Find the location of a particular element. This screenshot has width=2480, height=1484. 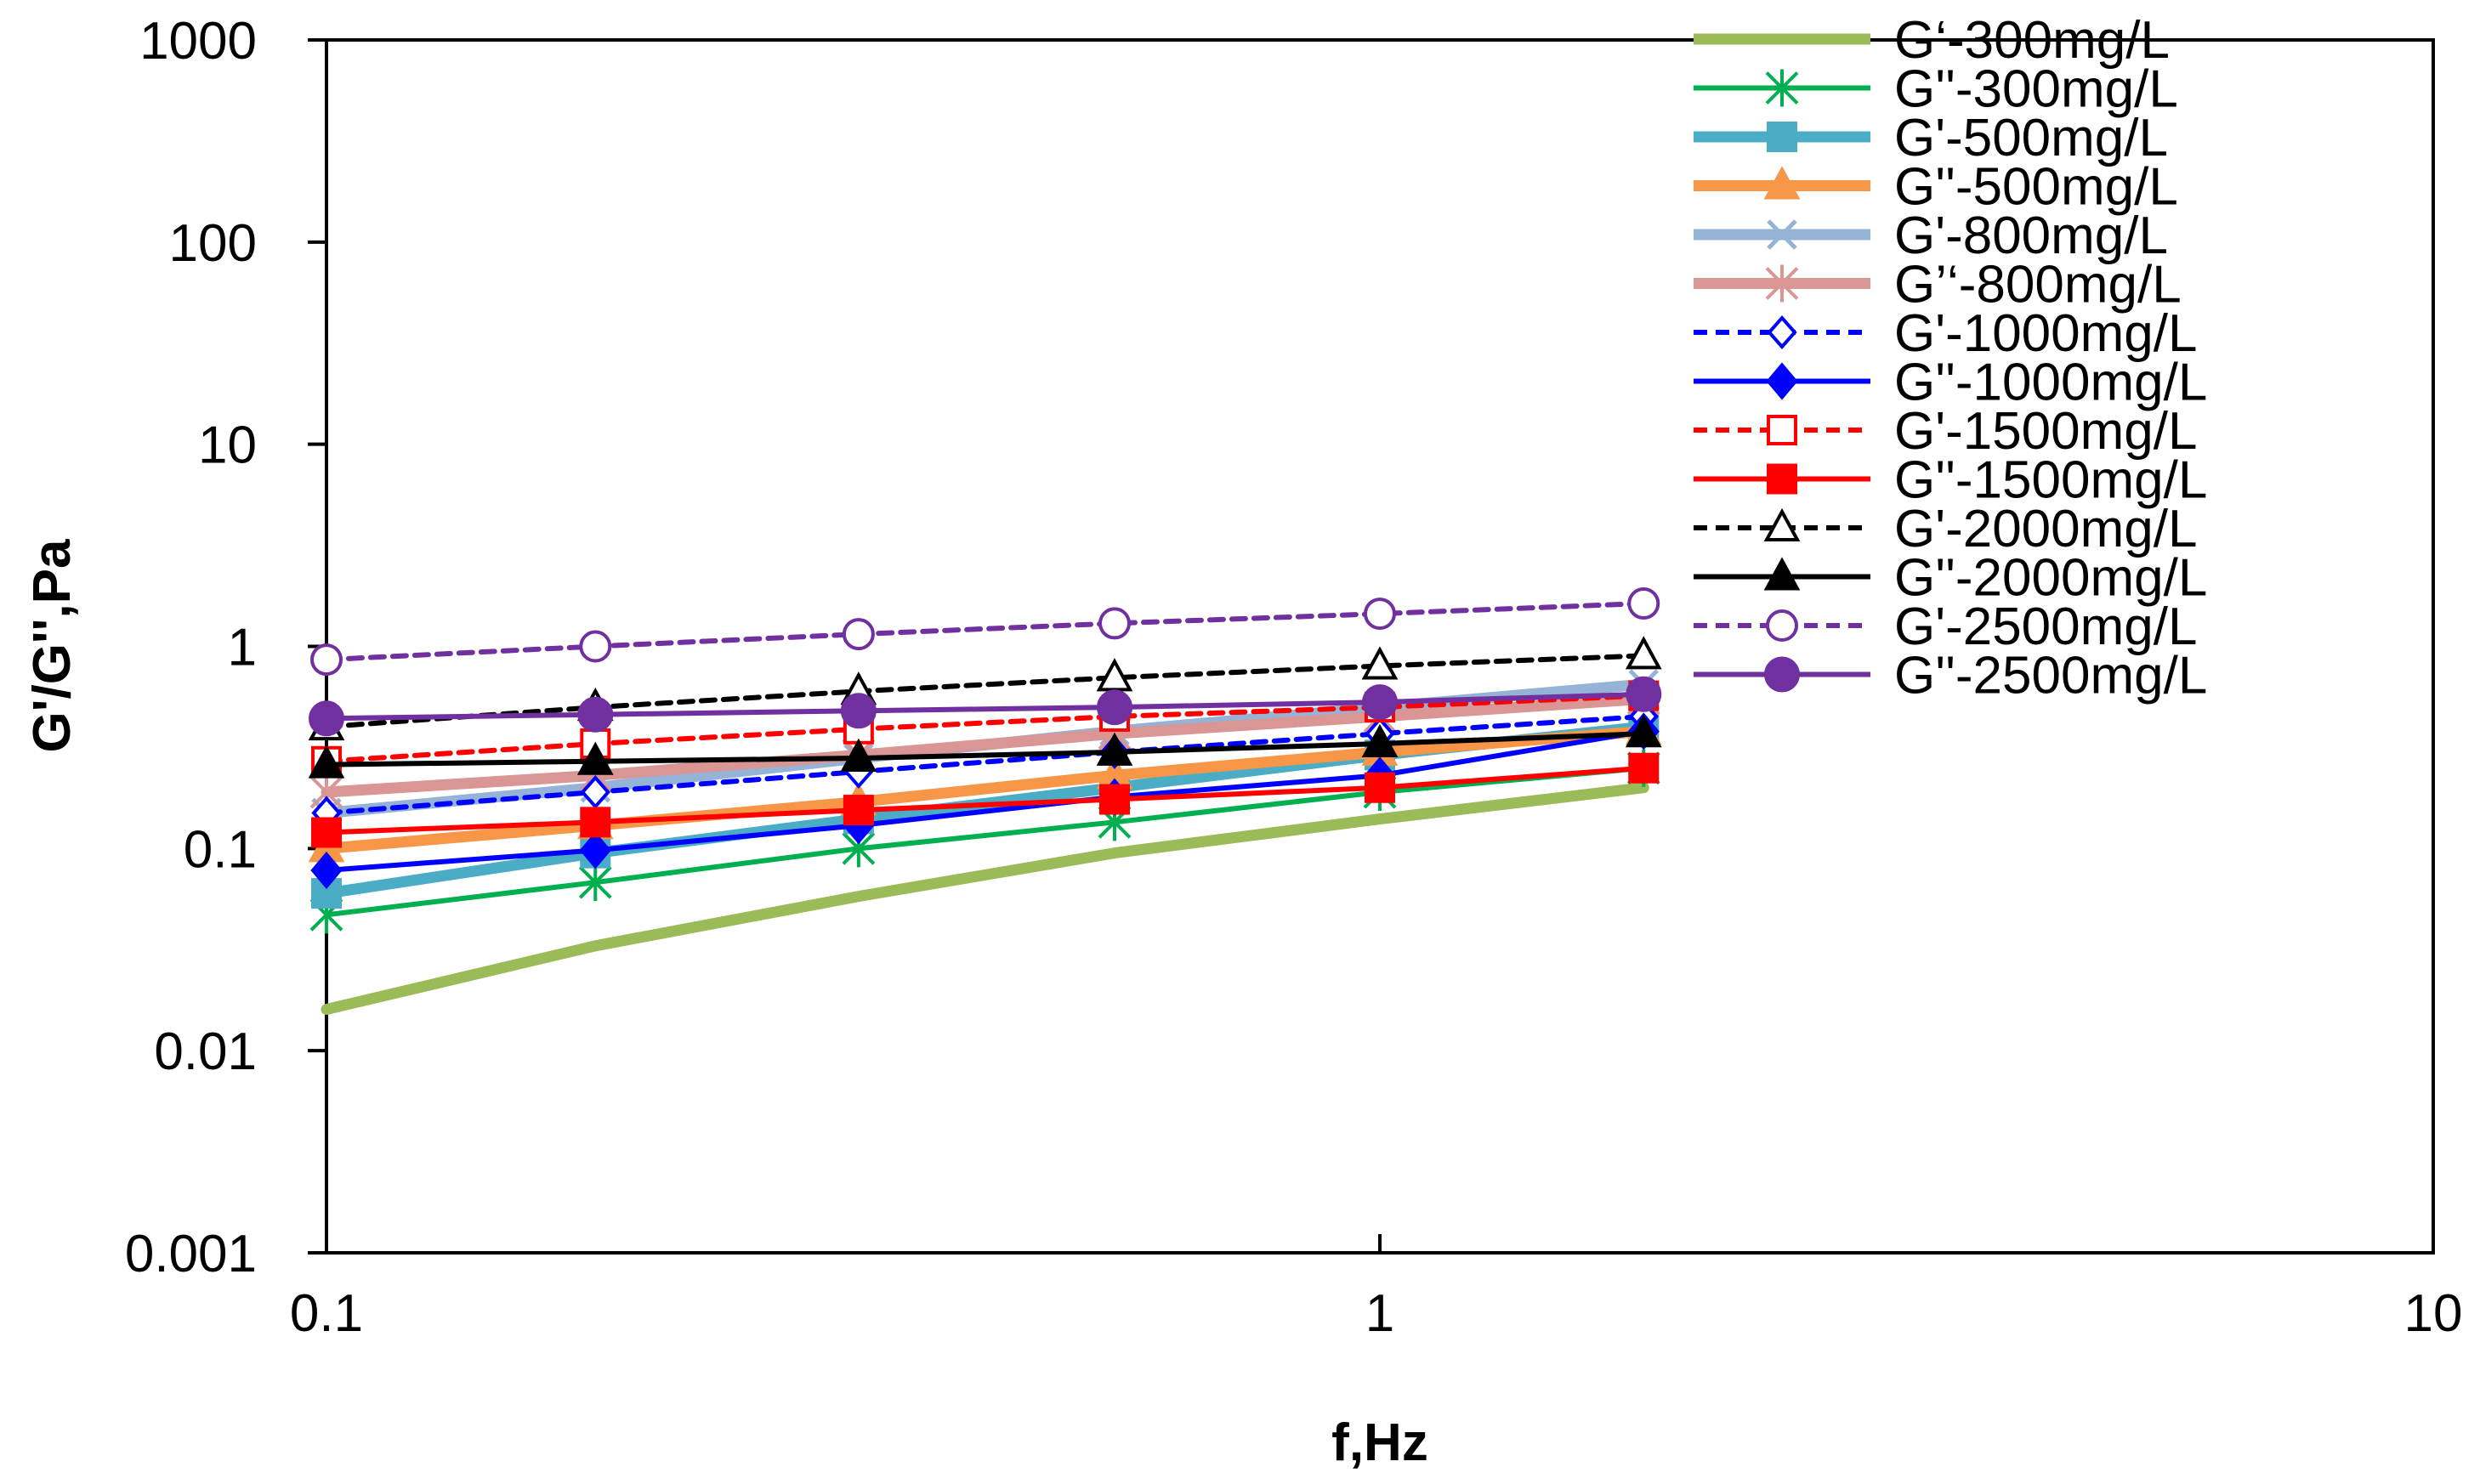

legend-label: G''-2000mg/L is located at coordinates (2050, 578).